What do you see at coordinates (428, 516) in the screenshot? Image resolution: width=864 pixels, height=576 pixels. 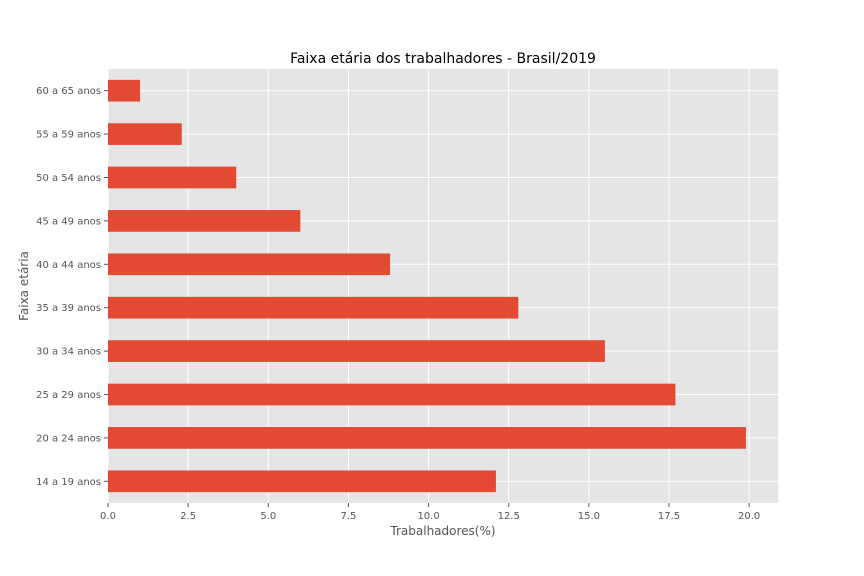 I see `x-tick-label: 10.0` at bounding box center [428, 516].